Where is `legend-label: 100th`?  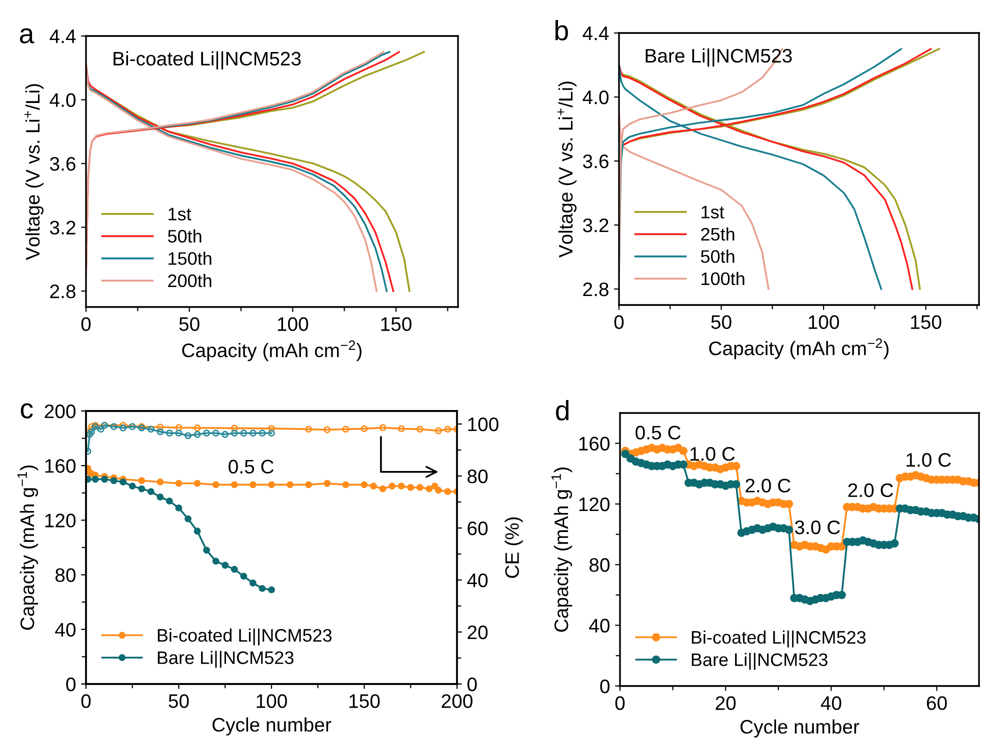
legend-label: 100th is located at coordinates (723, 279).